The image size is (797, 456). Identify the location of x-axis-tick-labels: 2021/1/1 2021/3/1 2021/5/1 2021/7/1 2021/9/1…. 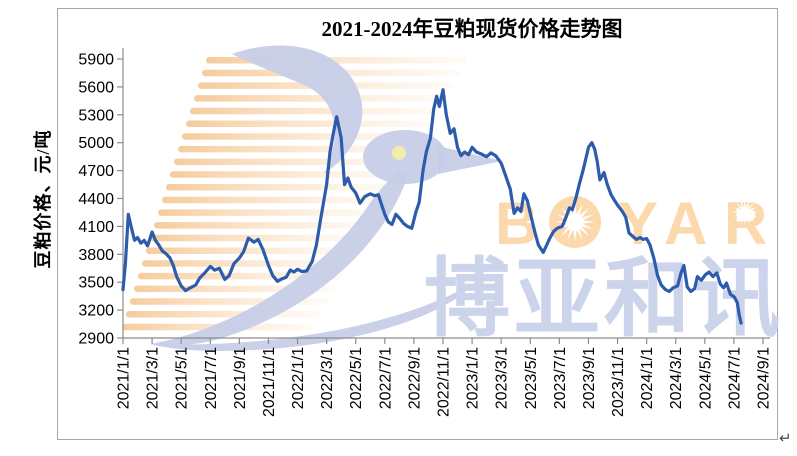
(444, 382).